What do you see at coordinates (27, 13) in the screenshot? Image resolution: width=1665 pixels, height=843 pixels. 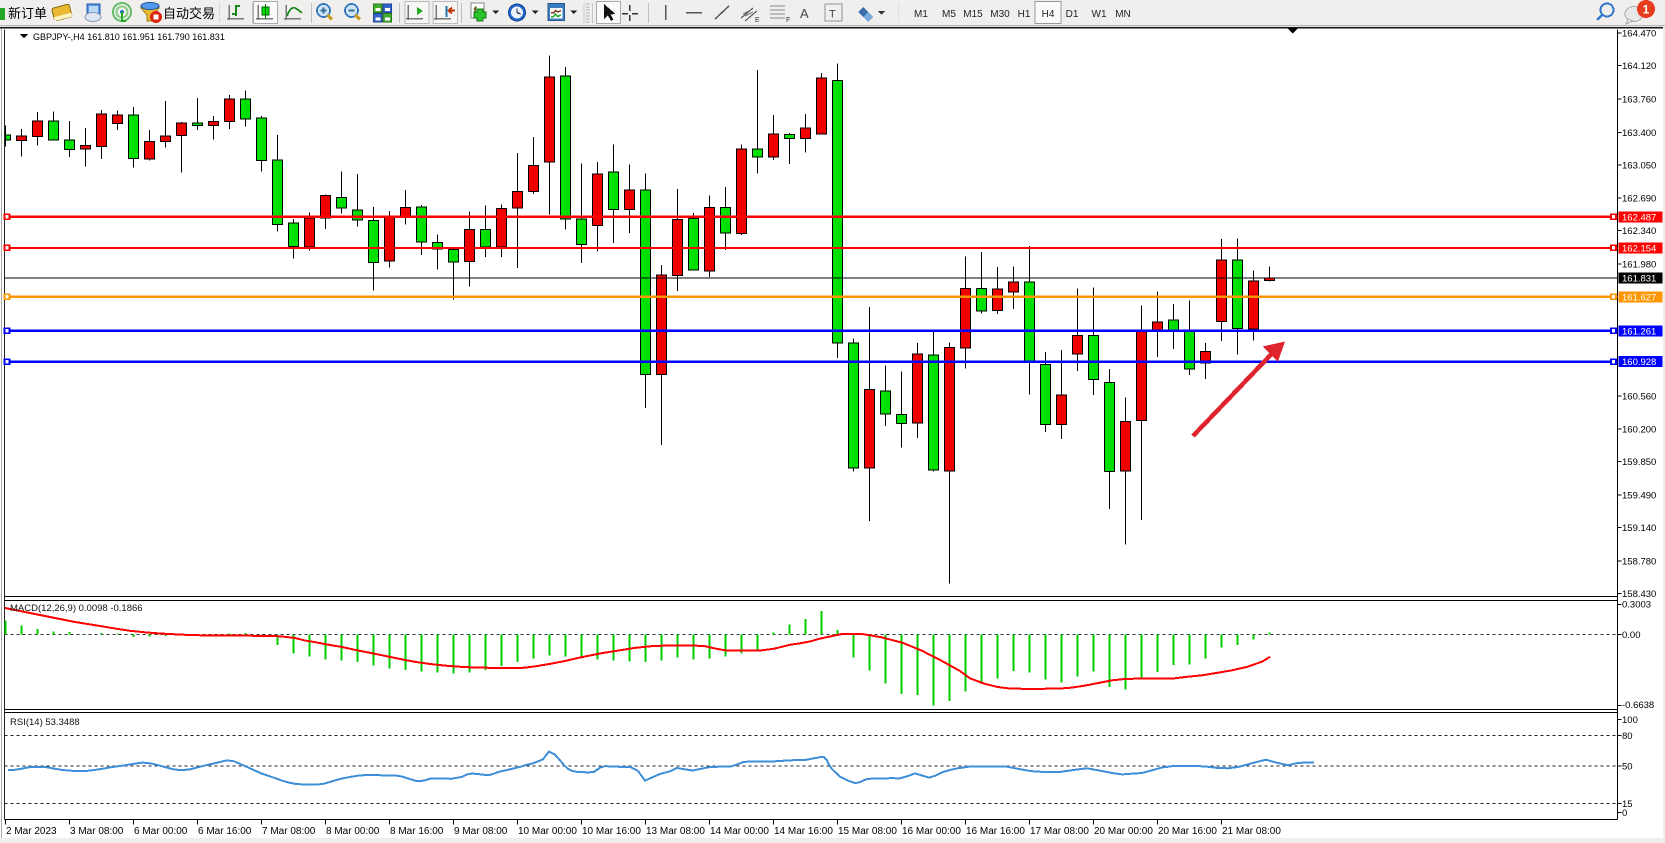 I see `svg-text: 新订单` at bounding box center [27, 13].